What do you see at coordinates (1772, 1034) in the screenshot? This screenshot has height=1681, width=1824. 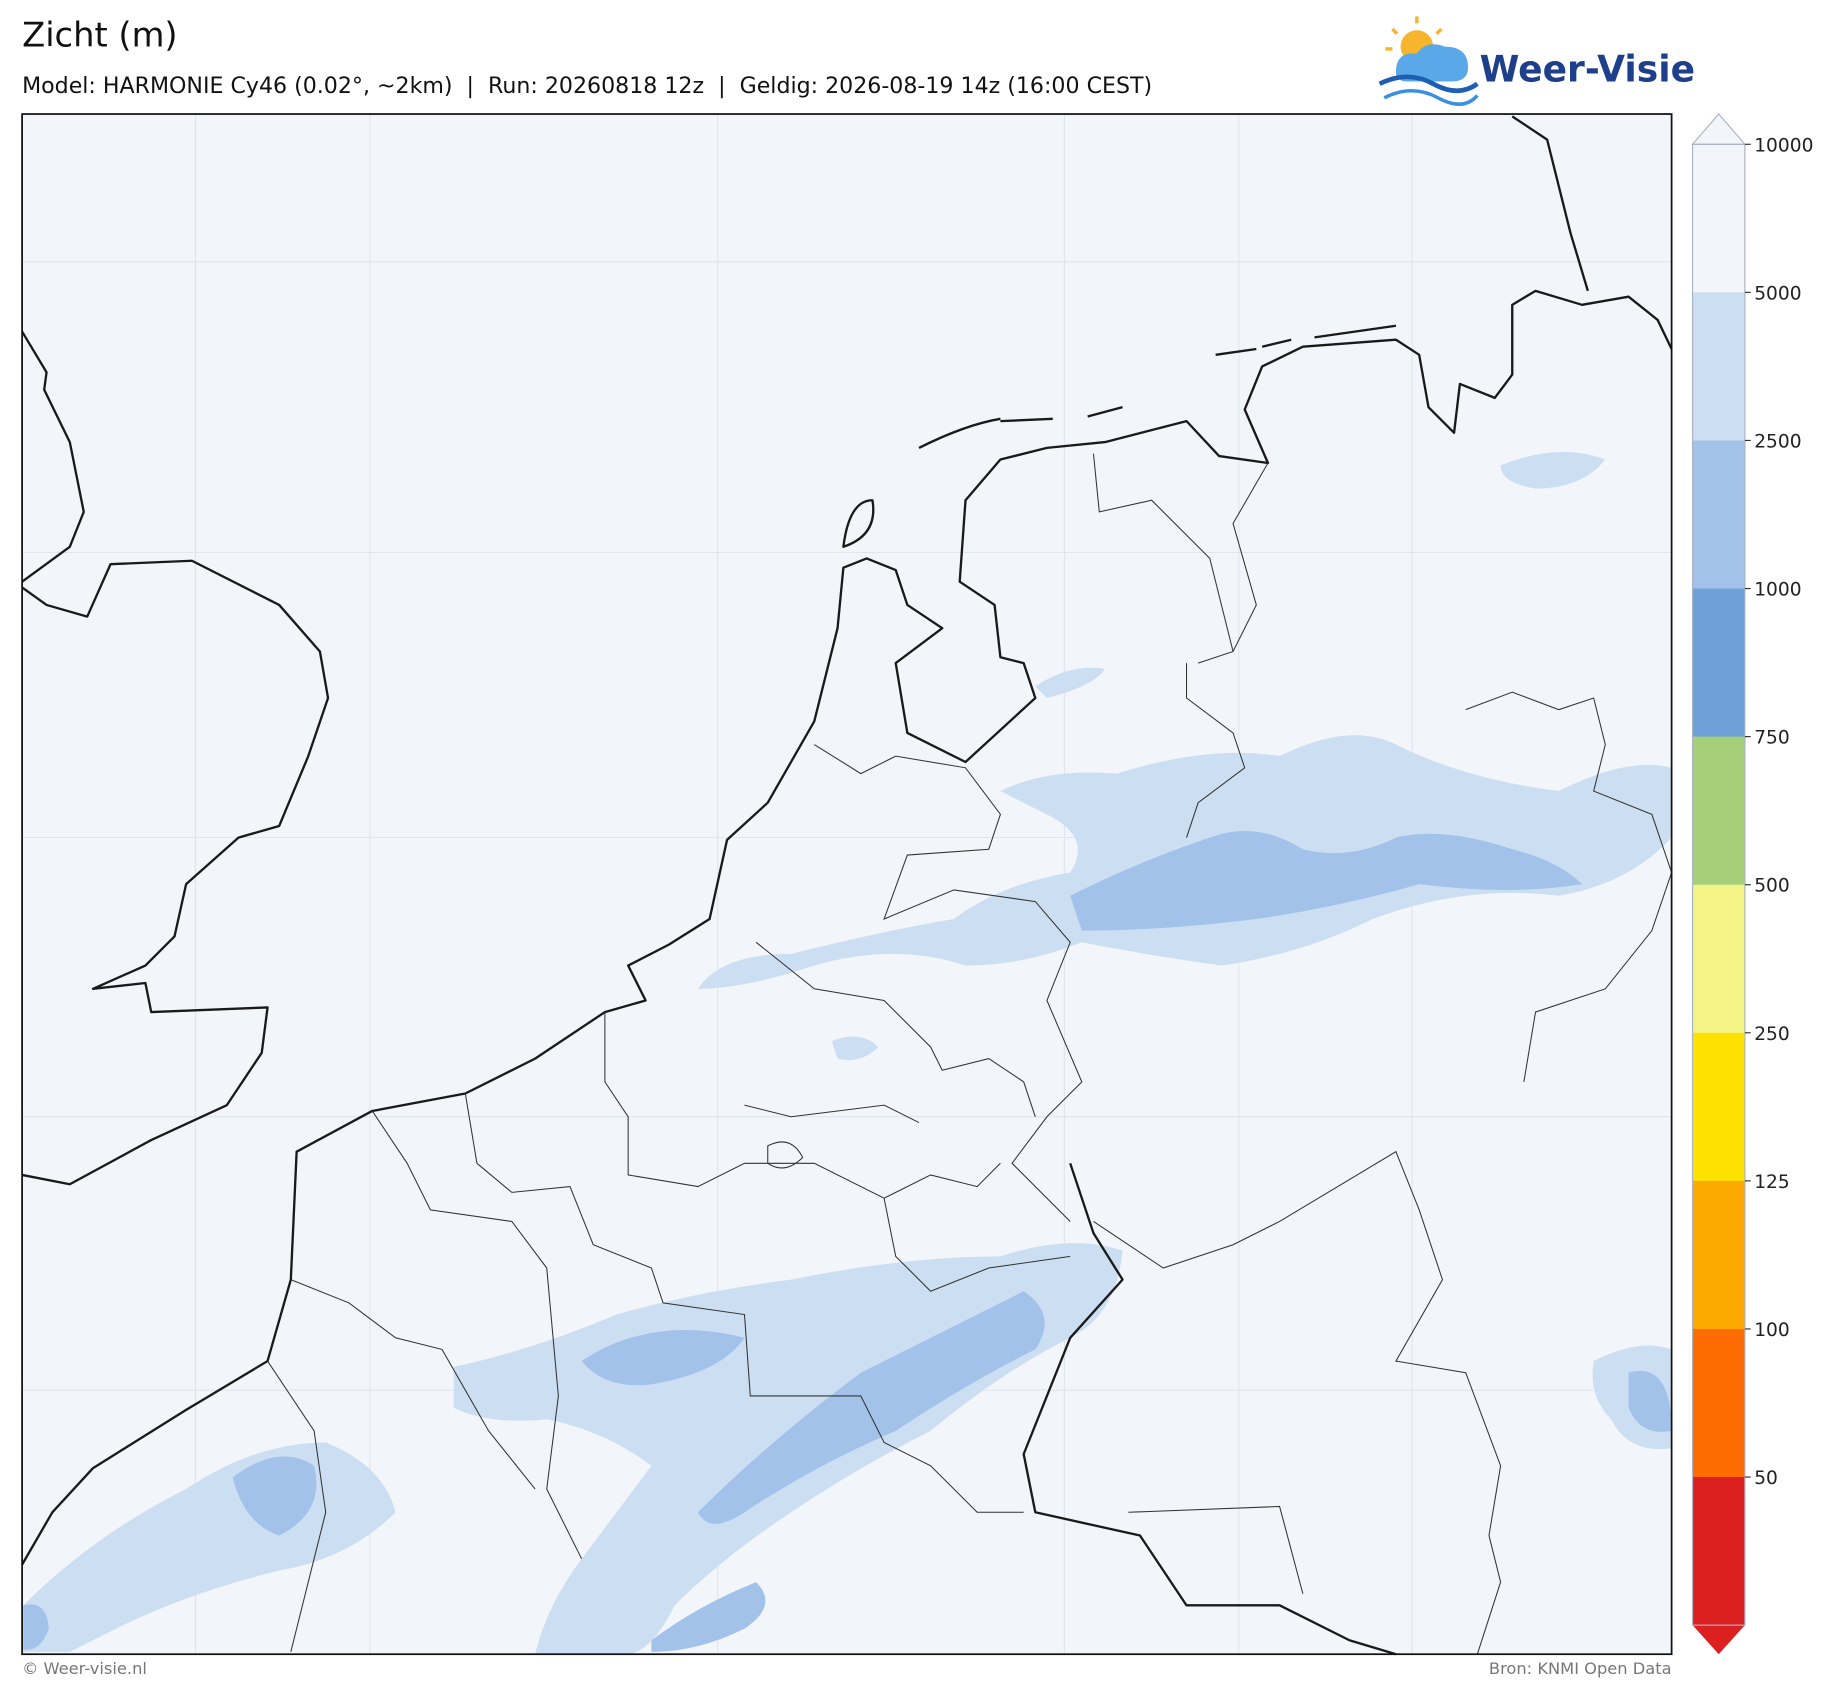 I see `colorbar-tick-label: 250` at bounding box center [1772, 1034].